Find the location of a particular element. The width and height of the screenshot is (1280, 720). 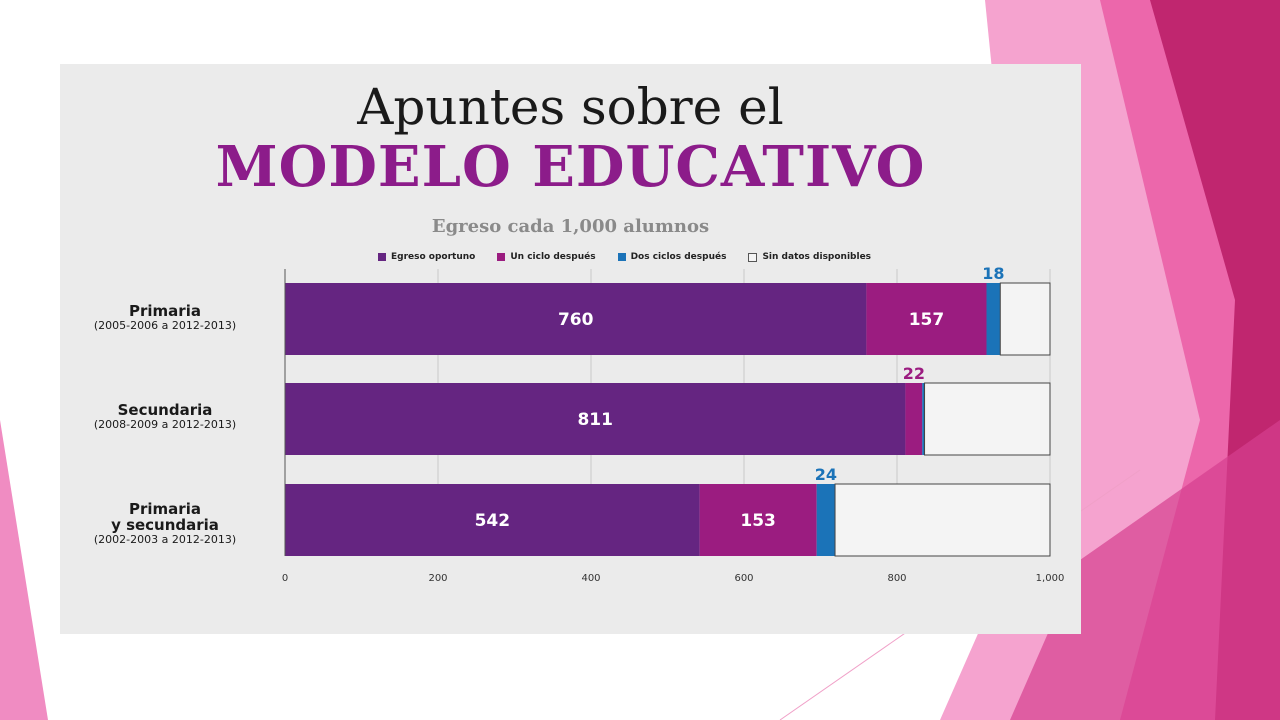

data-label: 18 is located at coordinates (993, 273).